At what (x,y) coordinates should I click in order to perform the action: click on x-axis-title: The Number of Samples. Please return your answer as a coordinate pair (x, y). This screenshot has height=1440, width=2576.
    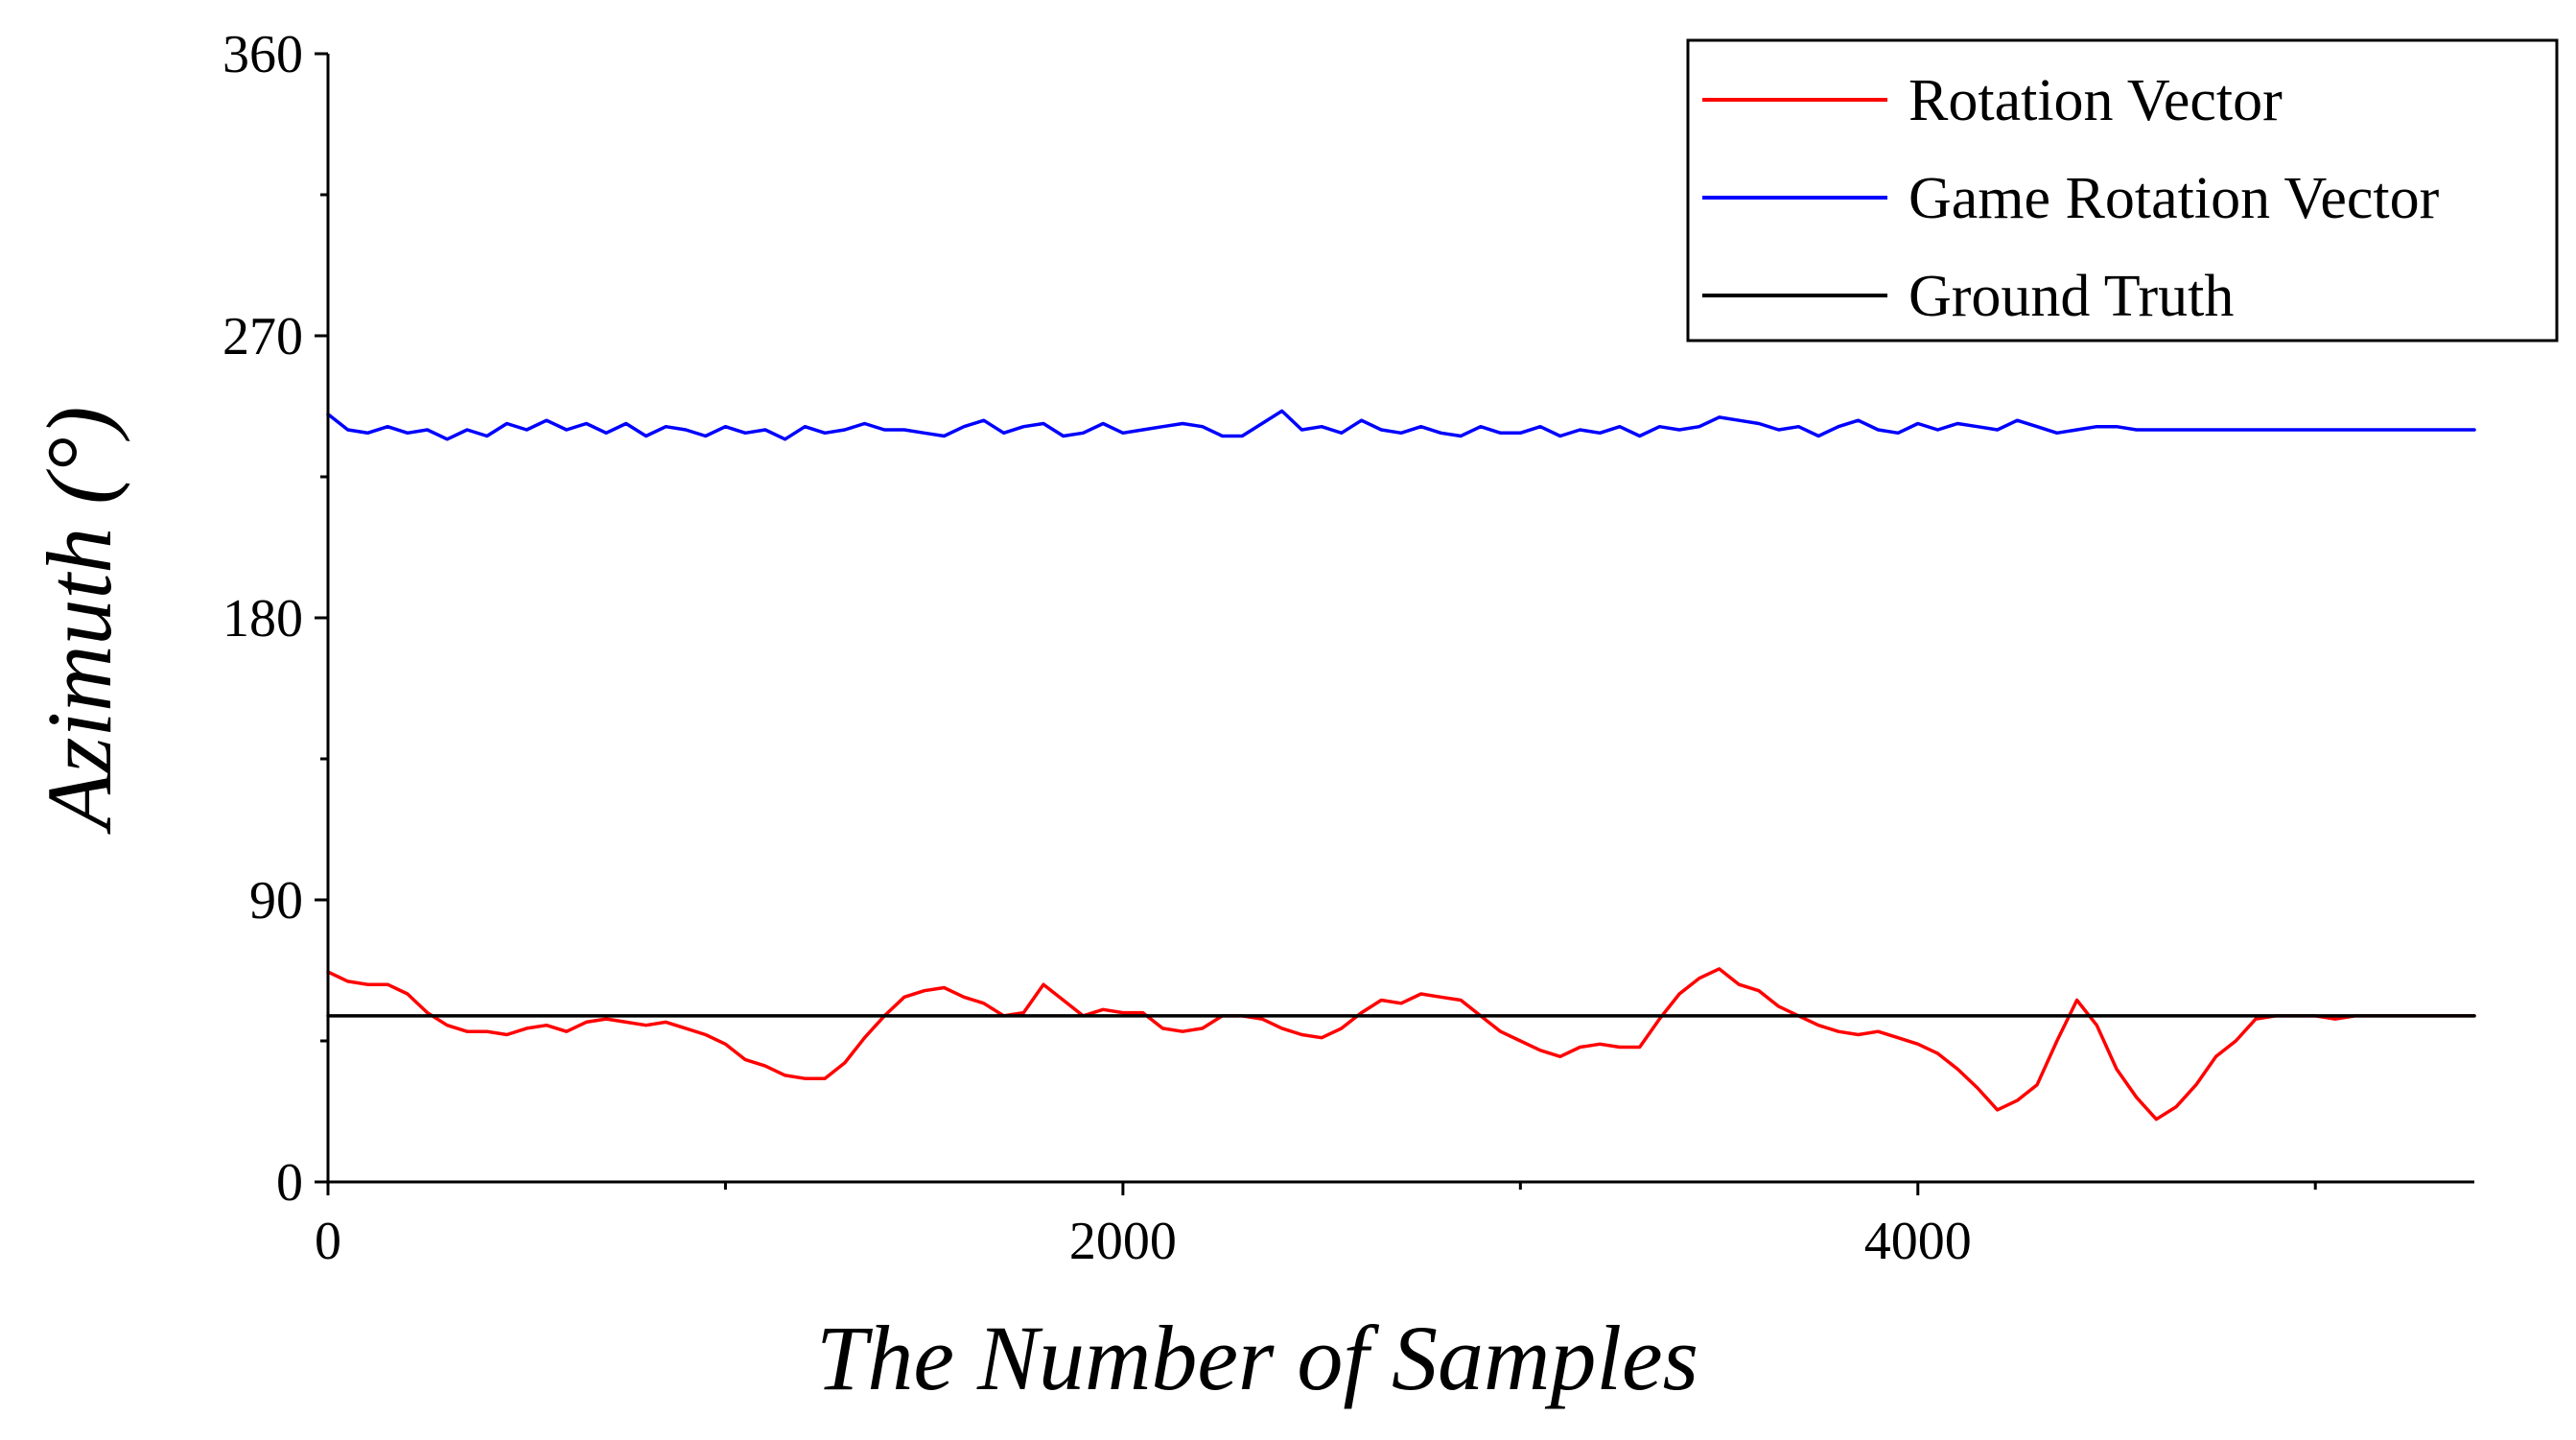
    Looking at the image, I should click on (1257, 1358).